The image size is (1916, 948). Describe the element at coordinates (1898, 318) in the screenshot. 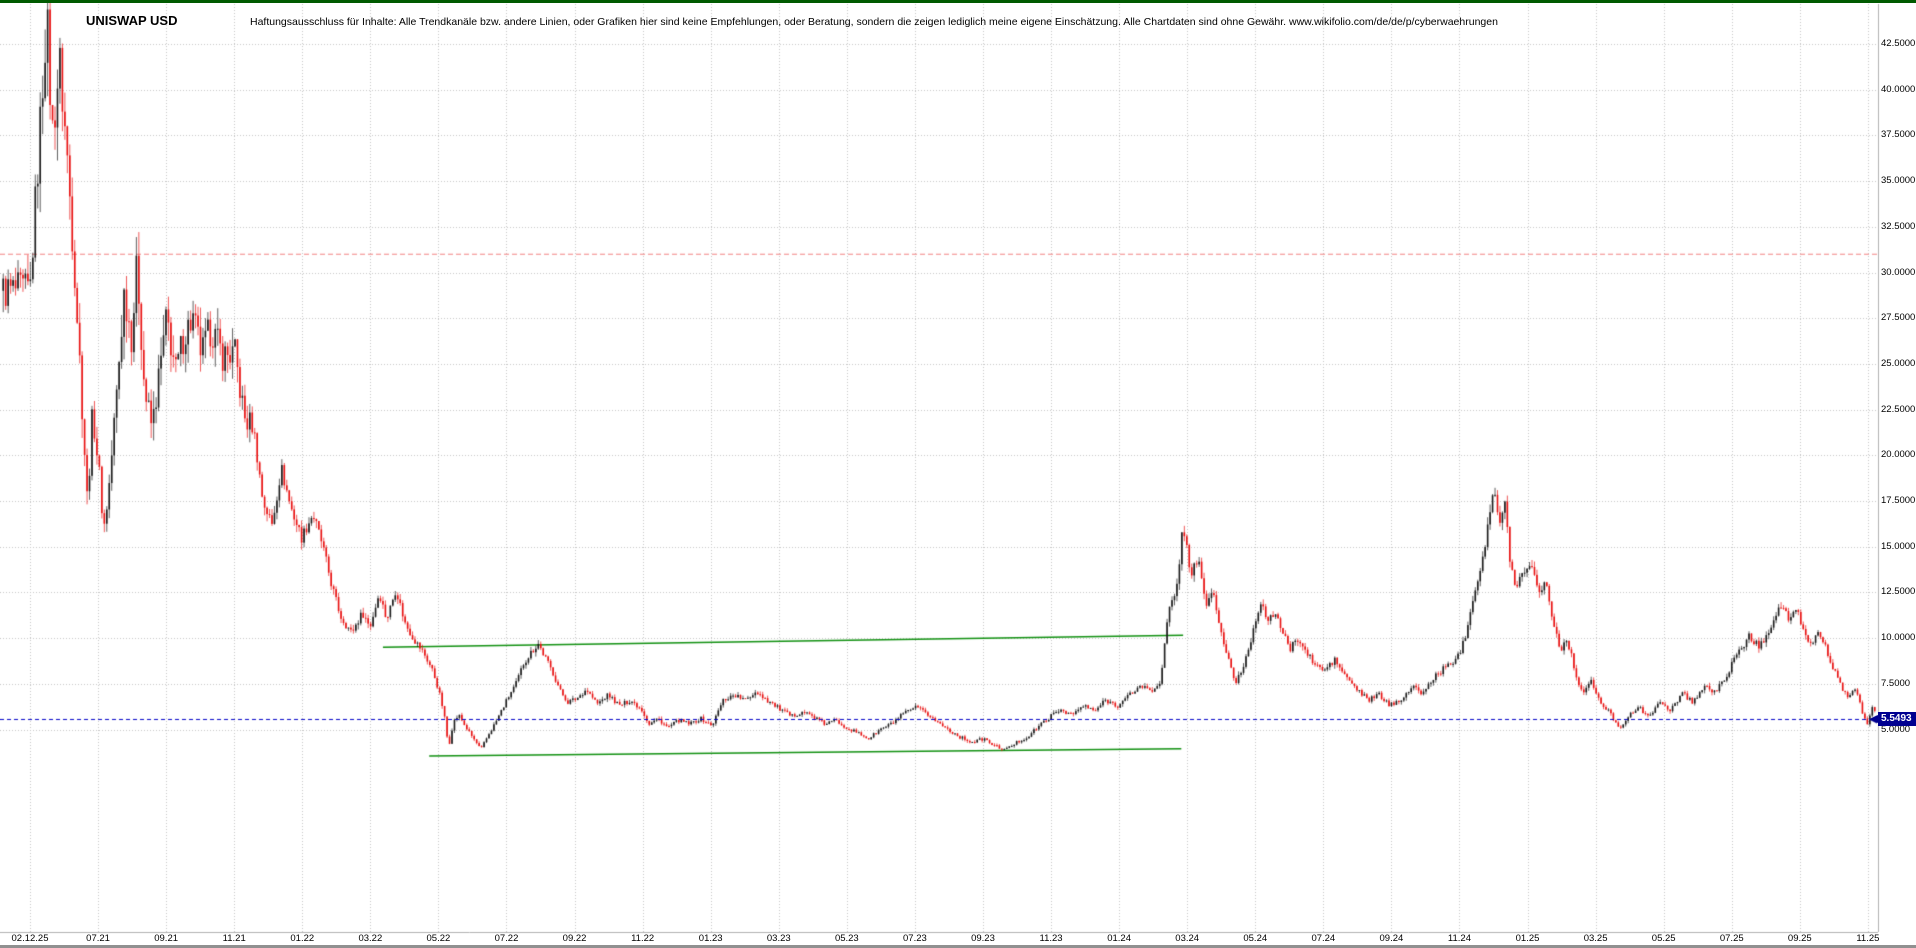

I see `price-axis-label: 27.5000` at that location.